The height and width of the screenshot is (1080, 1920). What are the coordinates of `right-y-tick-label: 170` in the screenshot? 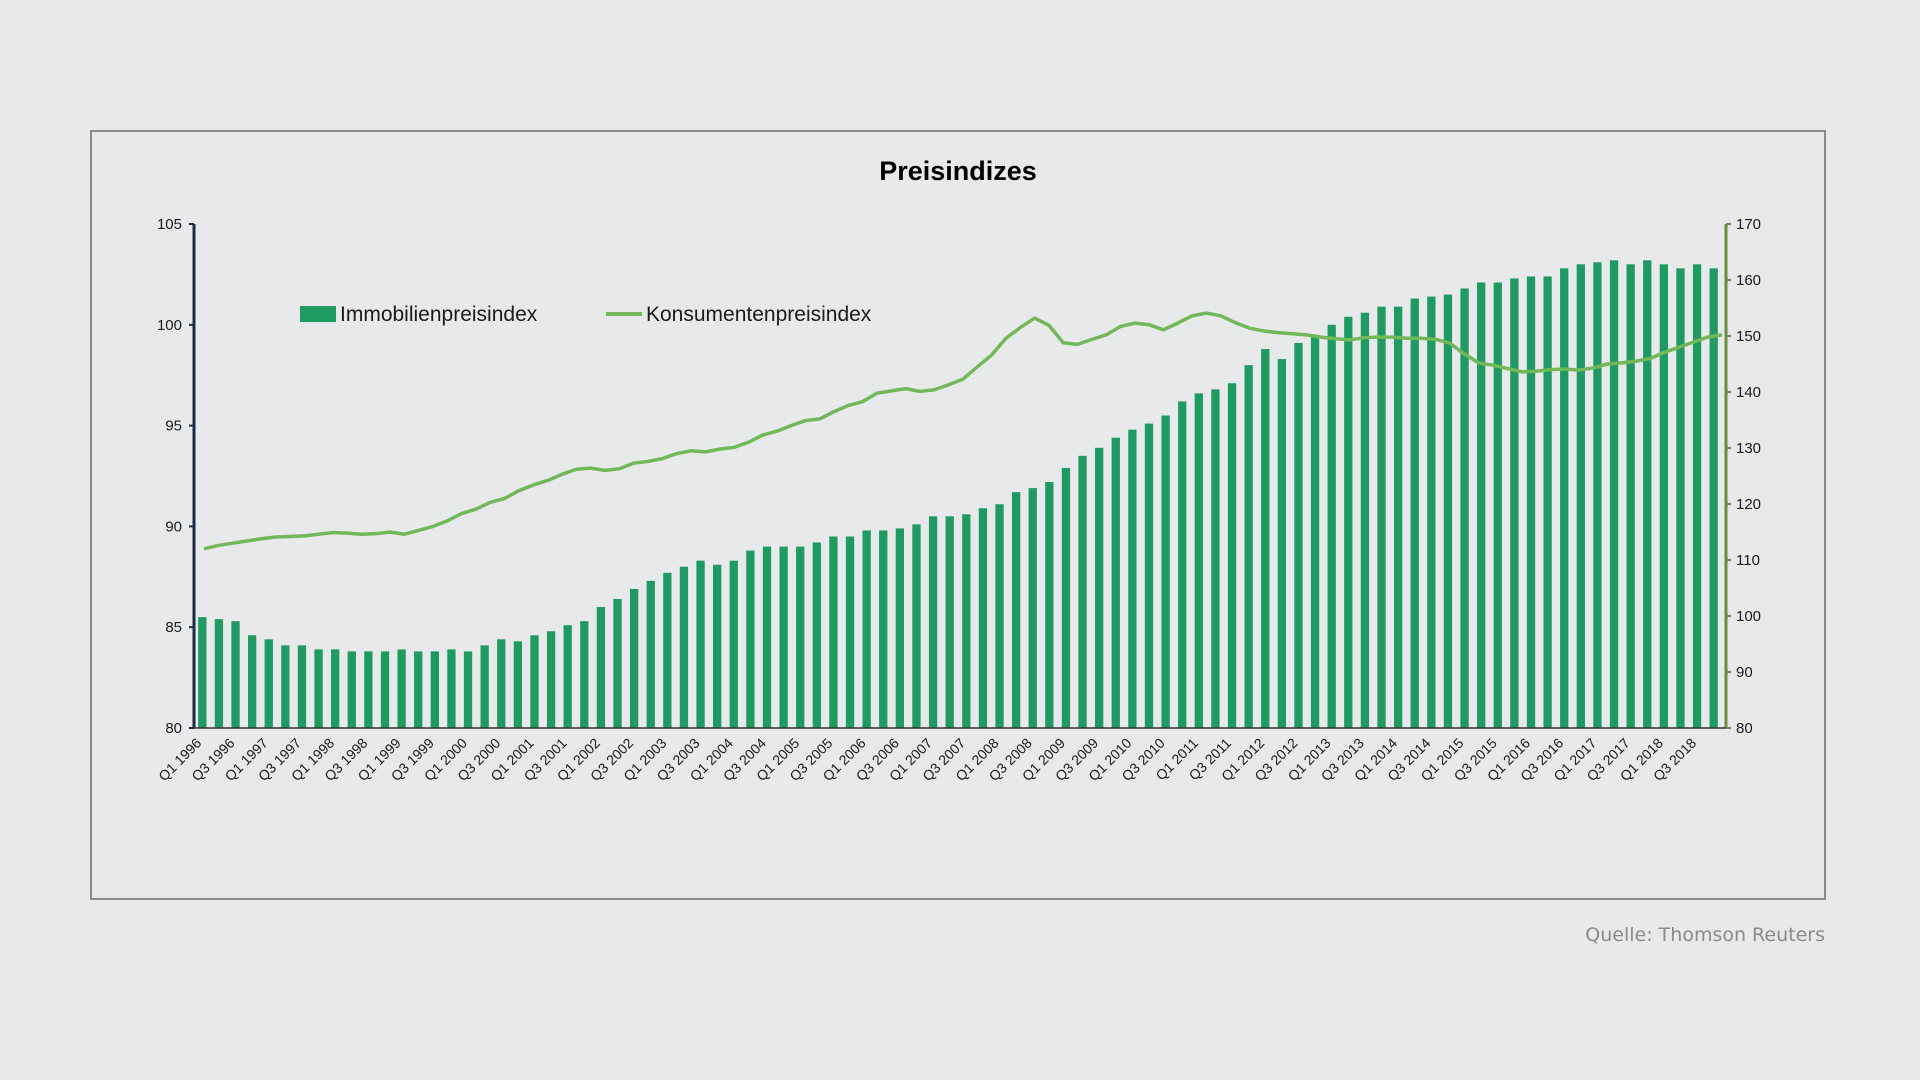 It's located at (1748, 224).